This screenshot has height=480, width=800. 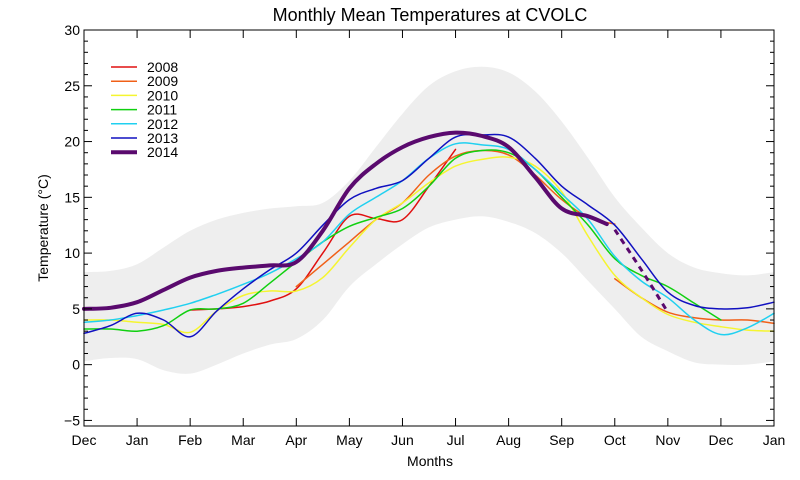 What do you see at coordinates (72, 420) in the screenshot?
I see `y-tick-label: −5` at bounding box center [72, 420].